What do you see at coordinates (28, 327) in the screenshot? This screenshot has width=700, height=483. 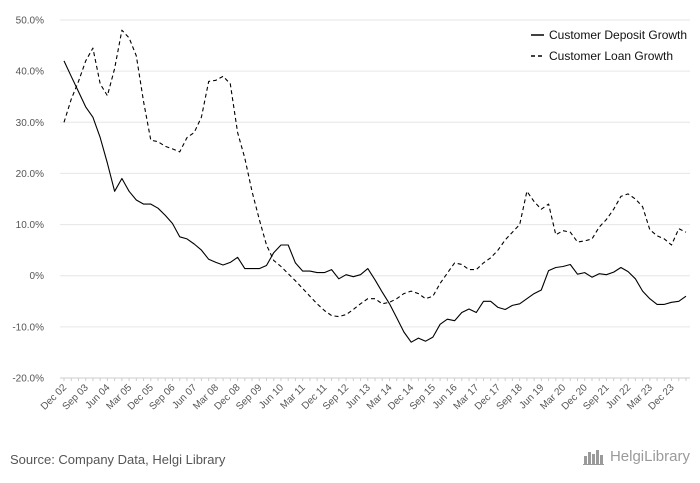 I see `y-tick-label: -10.0%` at bounding box center [28, 327].